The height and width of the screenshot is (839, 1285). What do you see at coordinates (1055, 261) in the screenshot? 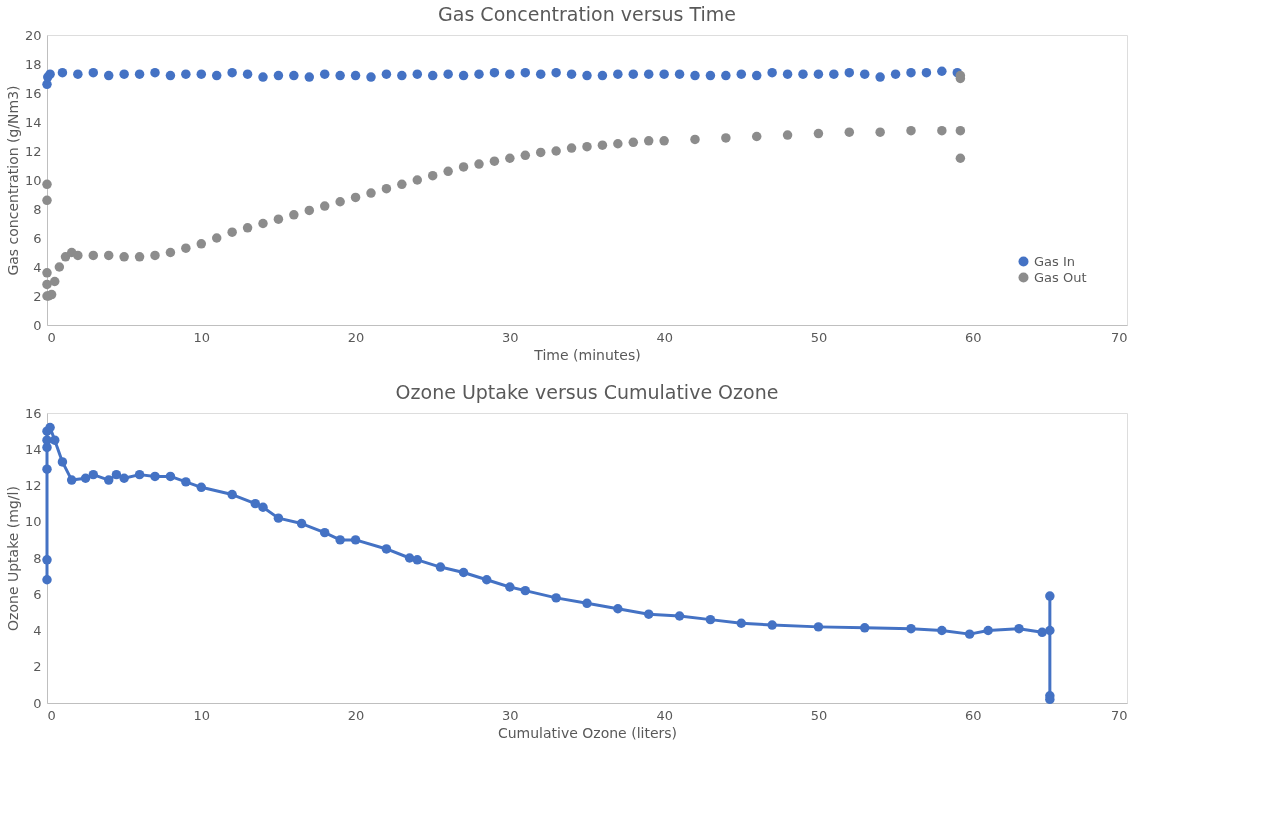
I see `legend-label: Gas In` at bounding box center [1055, 261].